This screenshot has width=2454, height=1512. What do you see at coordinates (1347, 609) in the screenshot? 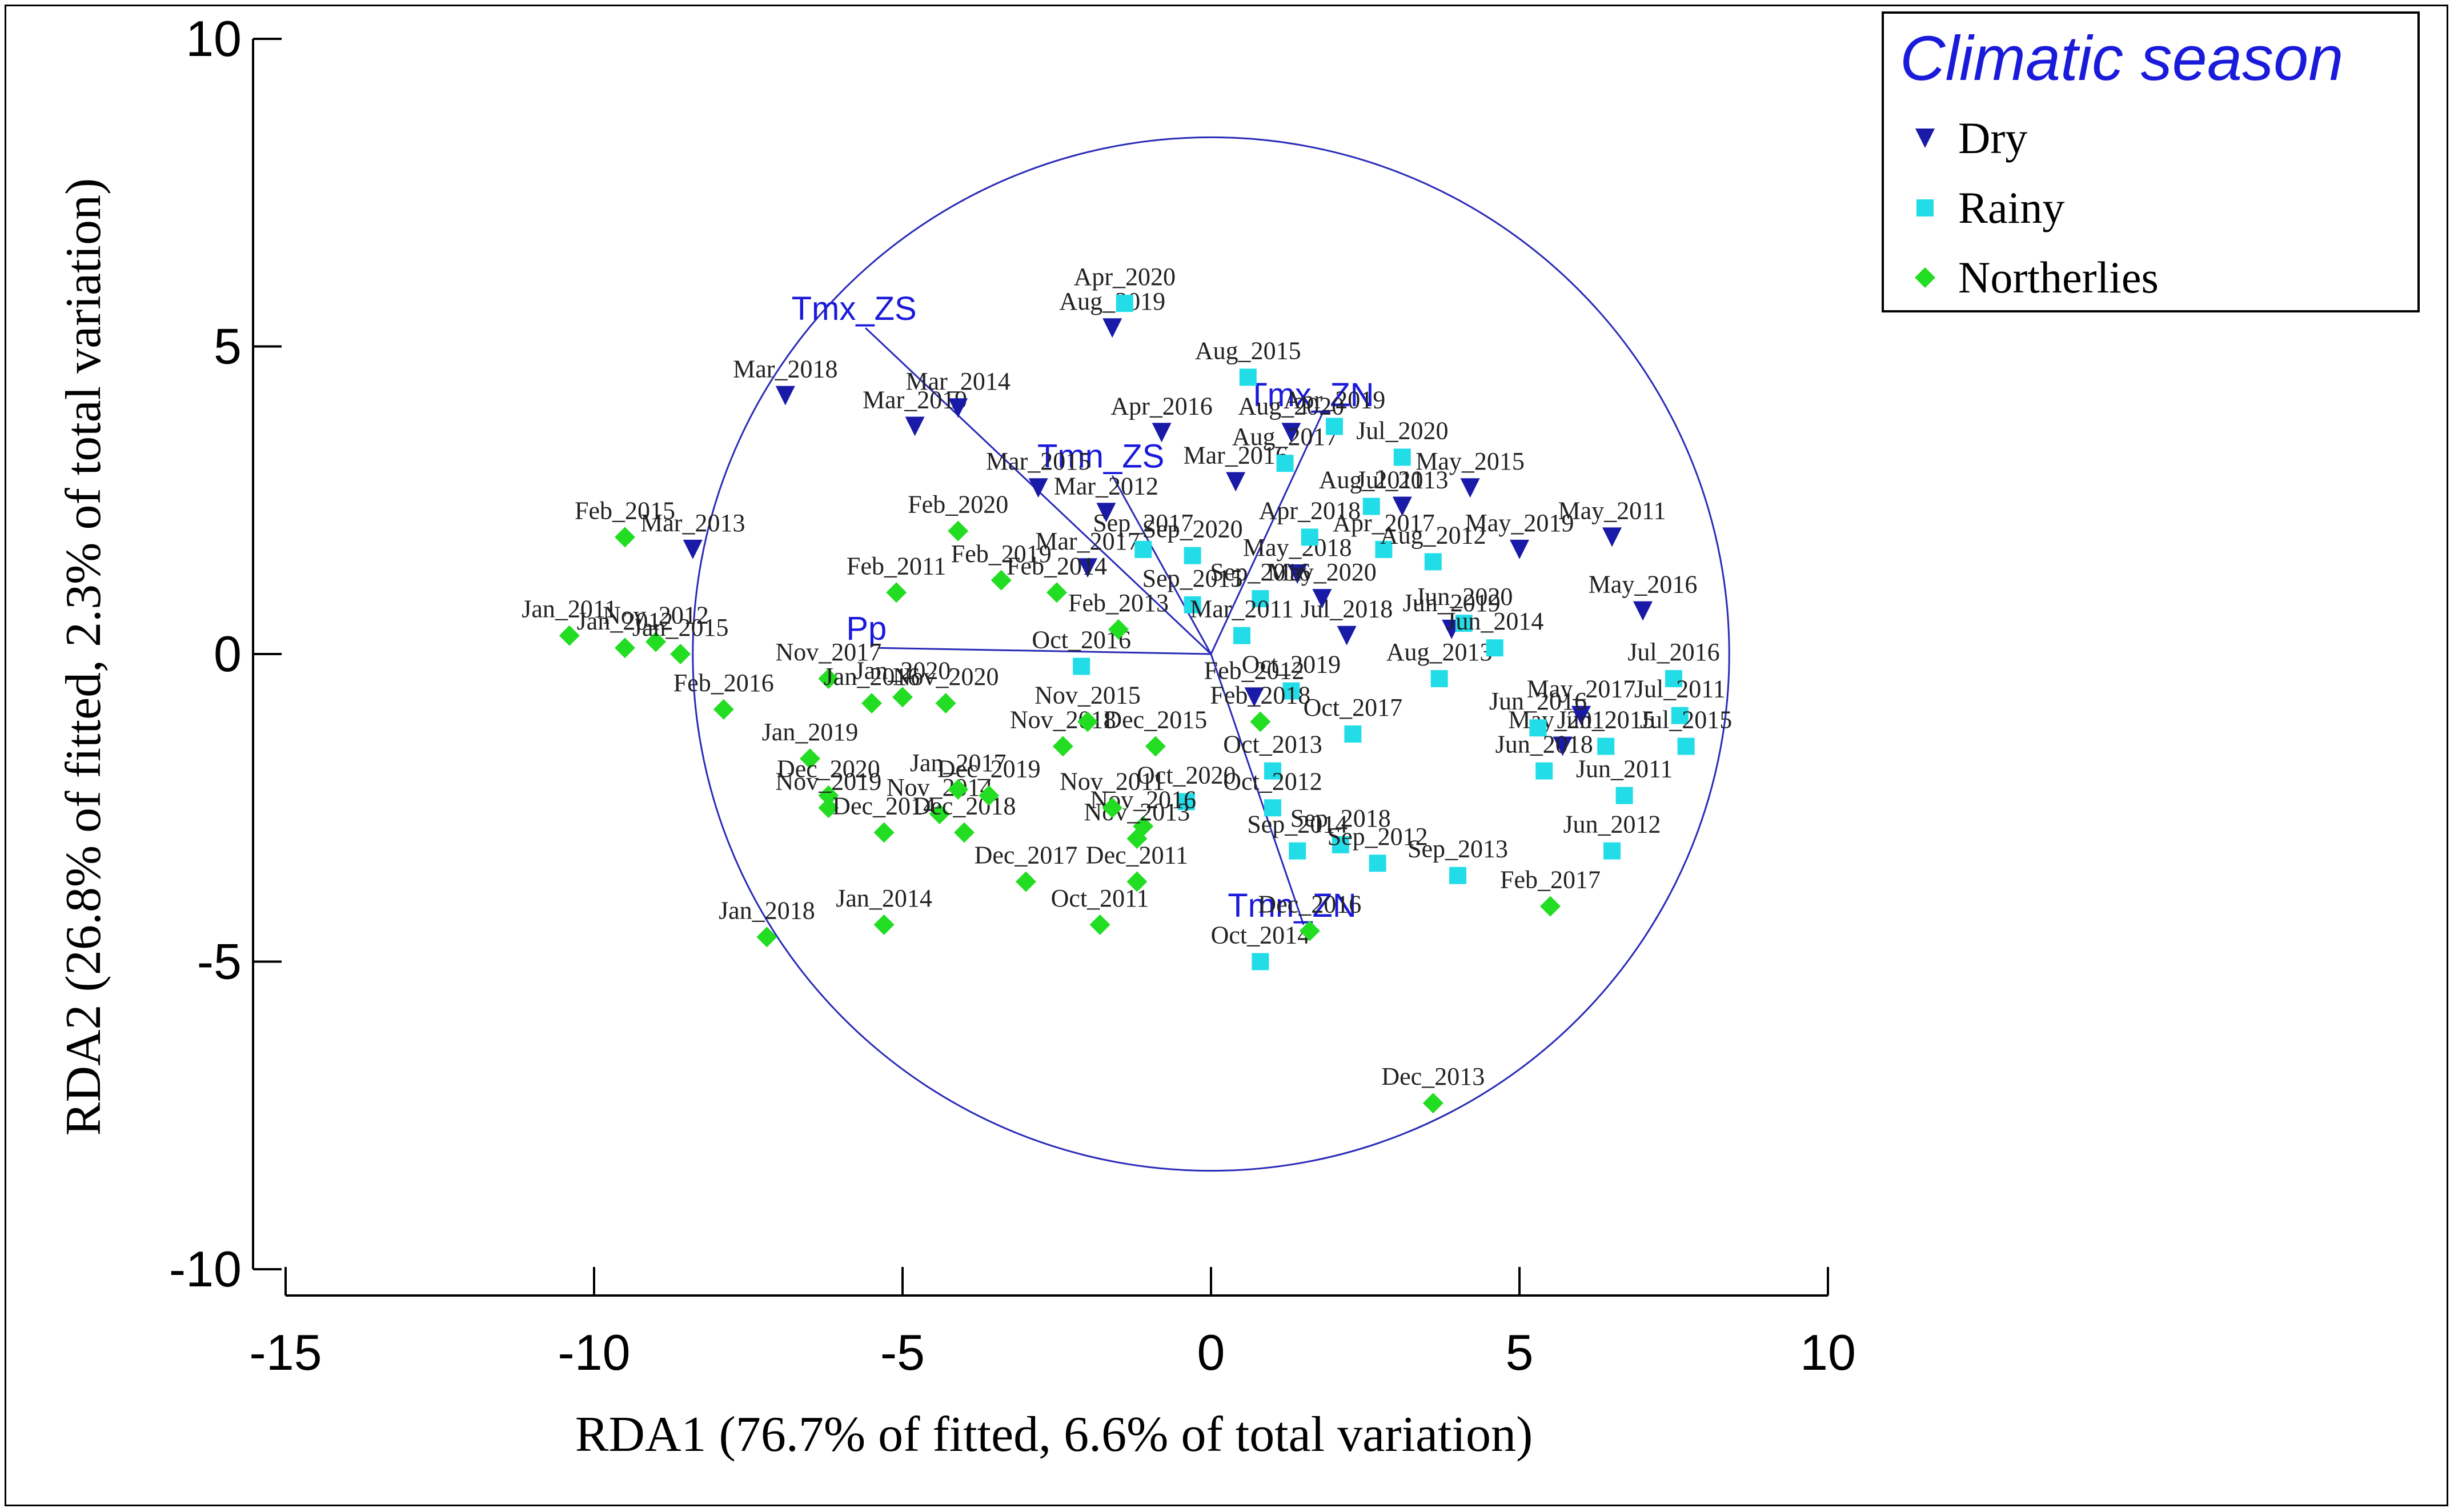
I see `point-label: Jul_2018` at bounding box center [1347, 609].